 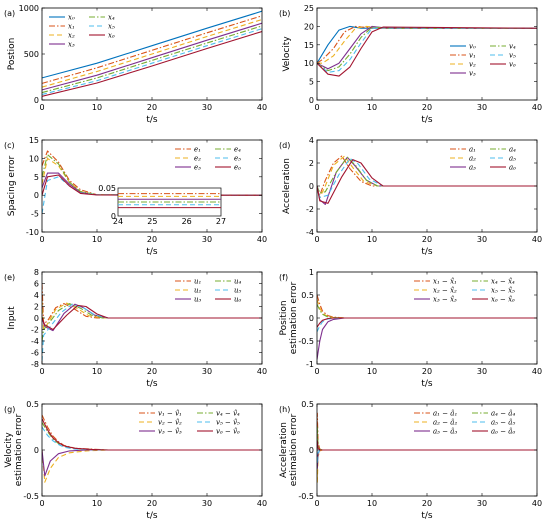 I want to click on legend-entry: u₃, so click(x=198, y=300).